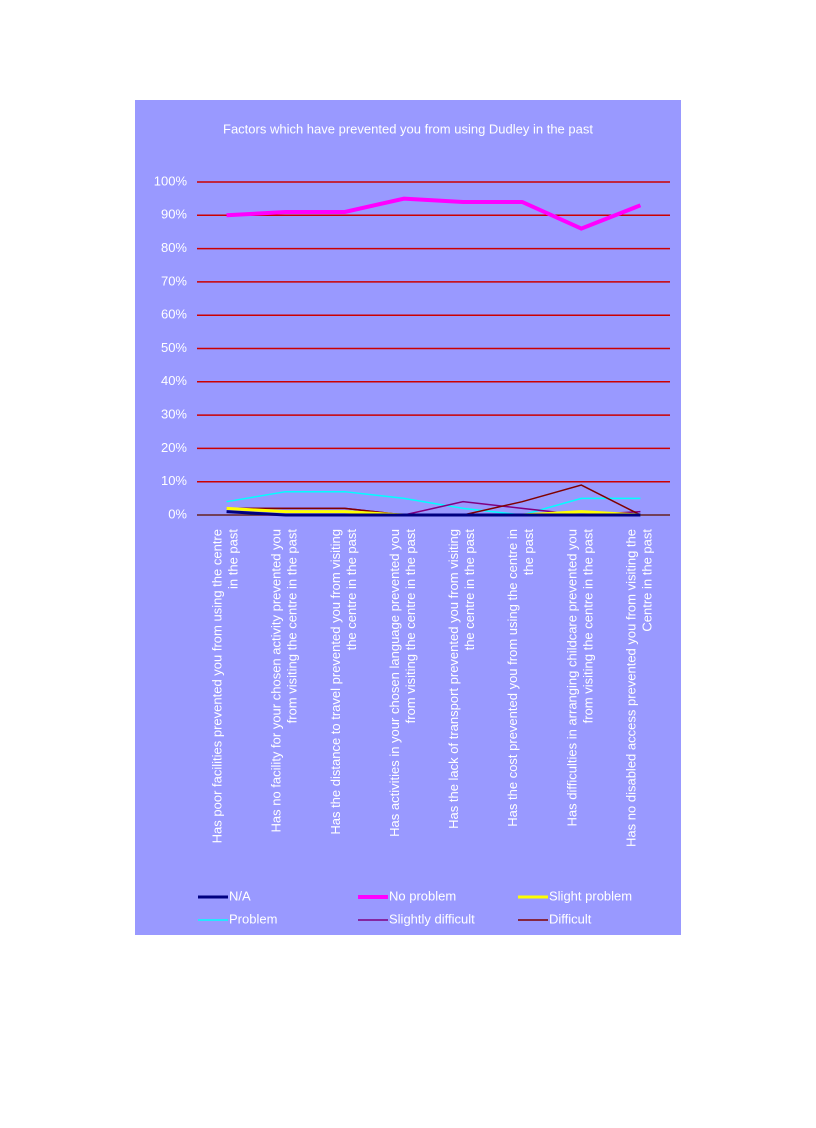  What do you see at coordinates (422, 895) in the screenshot?
I see `legend-label: No problem` at bounding box center [422, 895].